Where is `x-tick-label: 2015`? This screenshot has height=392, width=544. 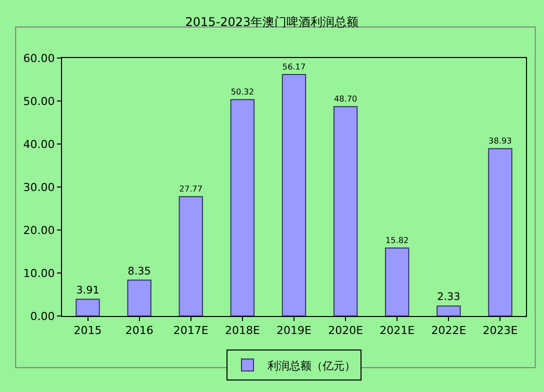
x-tick-label: 2015 is located at coordinates (88, 331).